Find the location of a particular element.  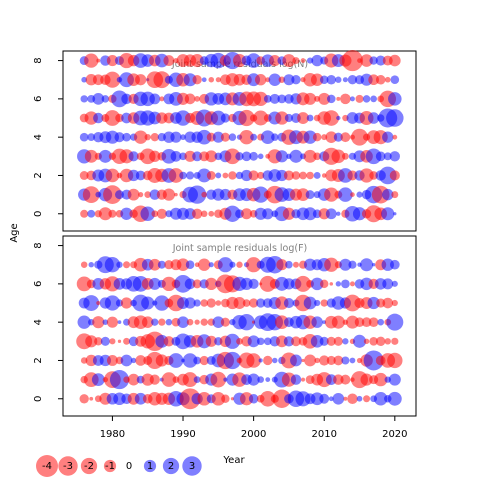

x-axis-title: Year is located at coordinates (233, 460).